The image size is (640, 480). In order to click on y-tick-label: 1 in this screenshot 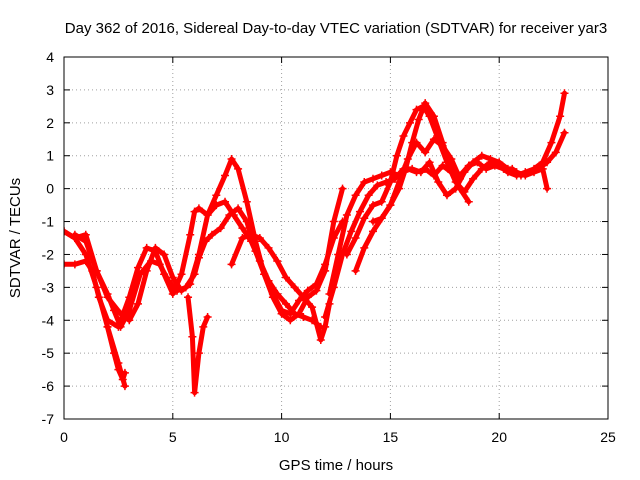, I will do `click(50, 156)`.